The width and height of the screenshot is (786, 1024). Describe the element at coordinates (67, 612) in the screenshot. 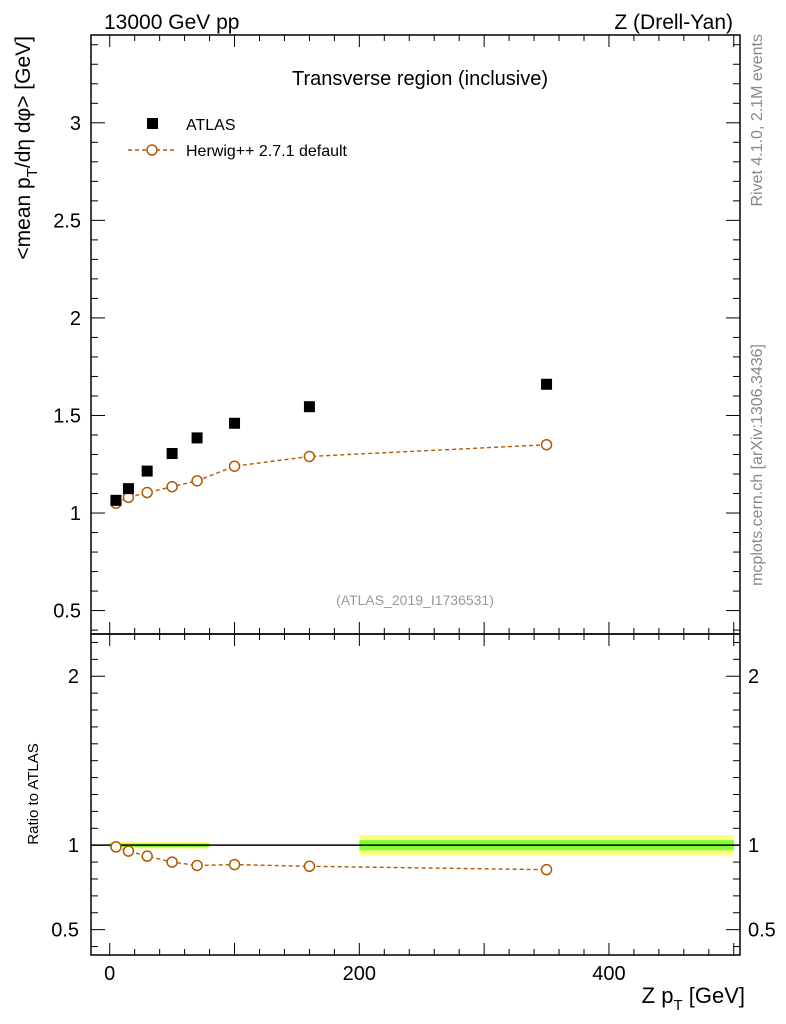

I see `y-tick-label: 0.5` at that location.